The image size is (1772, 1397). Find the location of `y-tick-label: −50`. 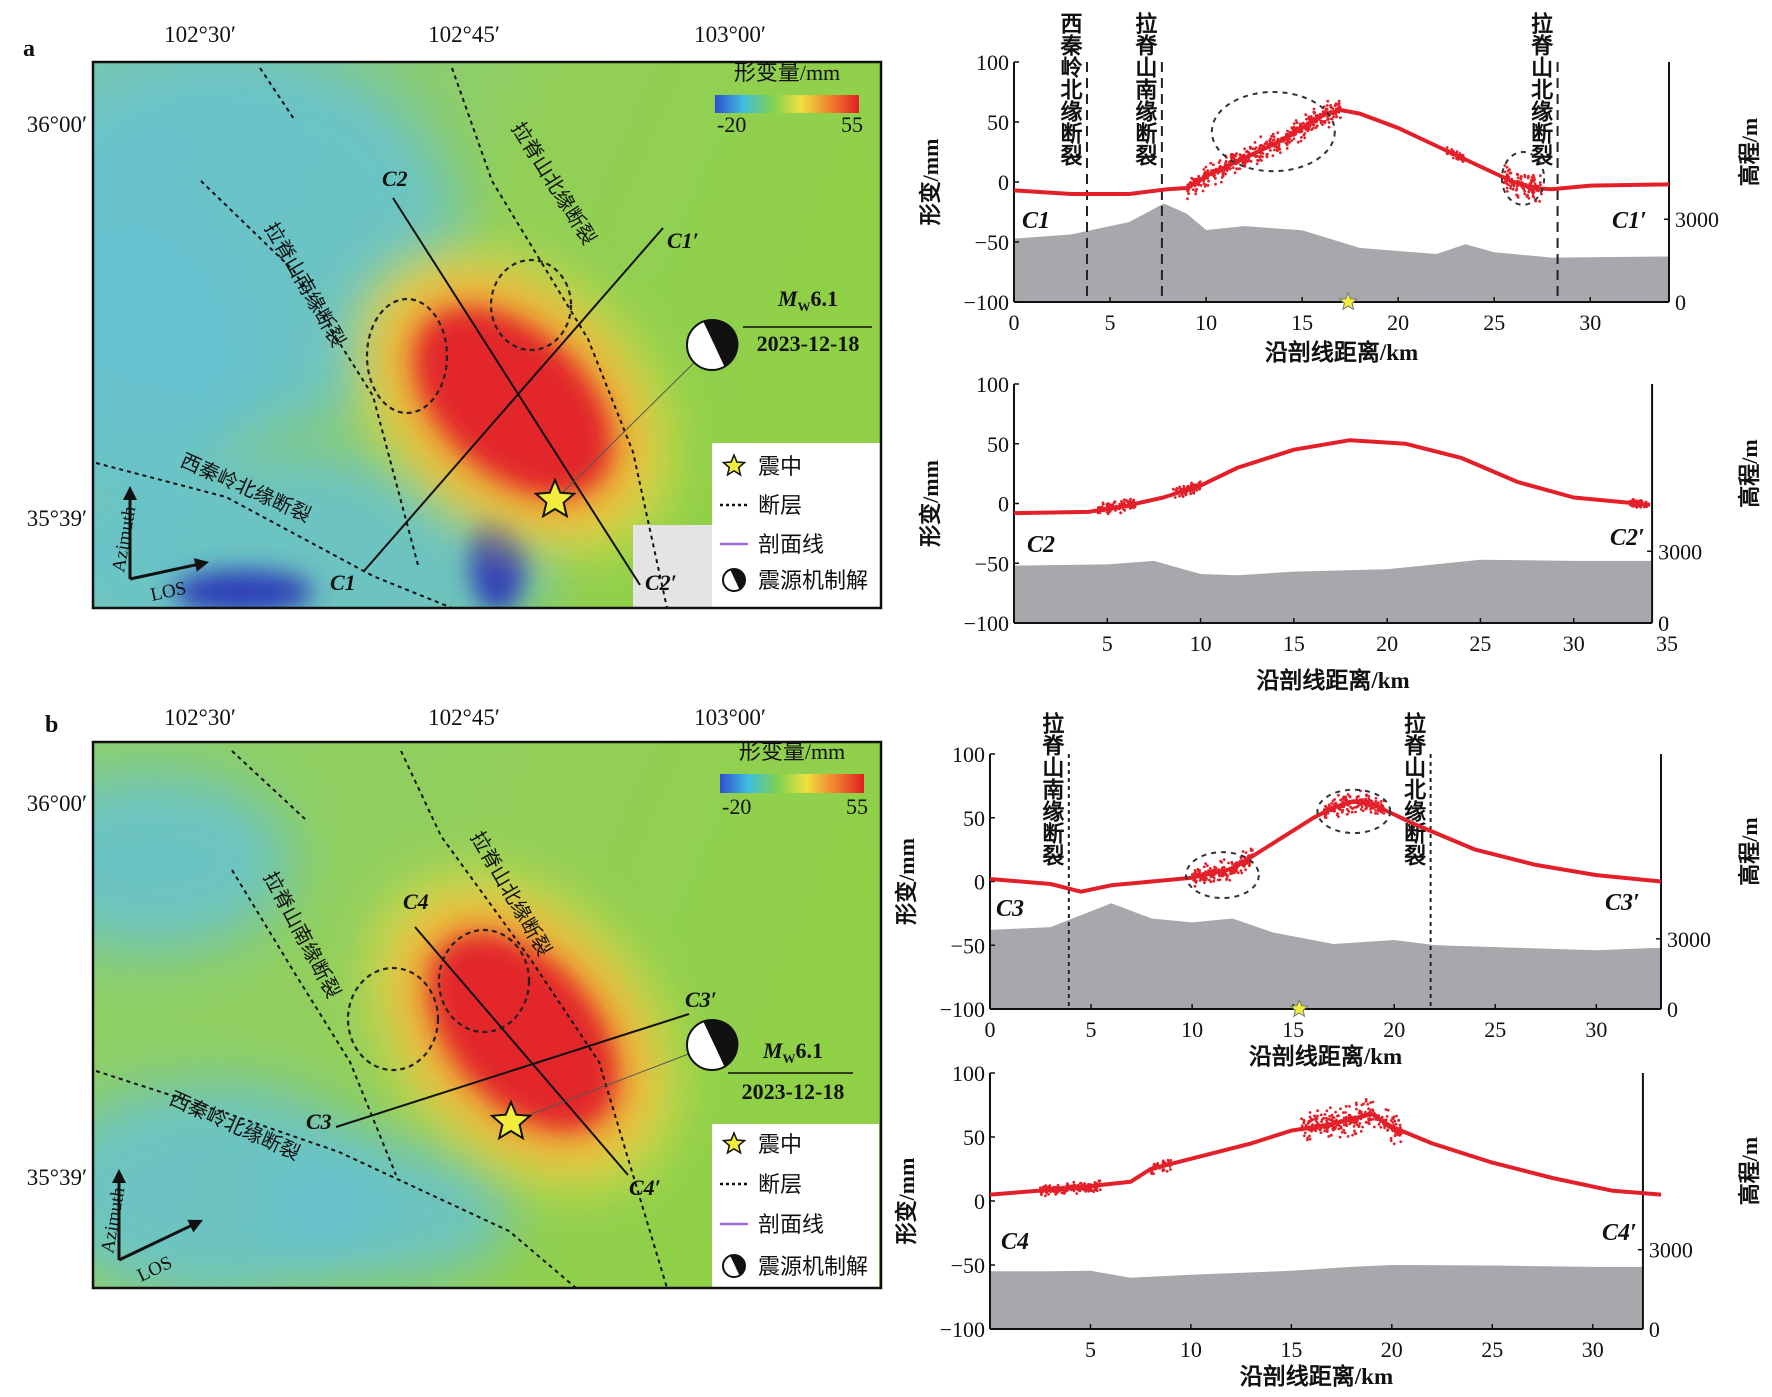

y-tick-label: −50 is located at coordinates (968, 945).